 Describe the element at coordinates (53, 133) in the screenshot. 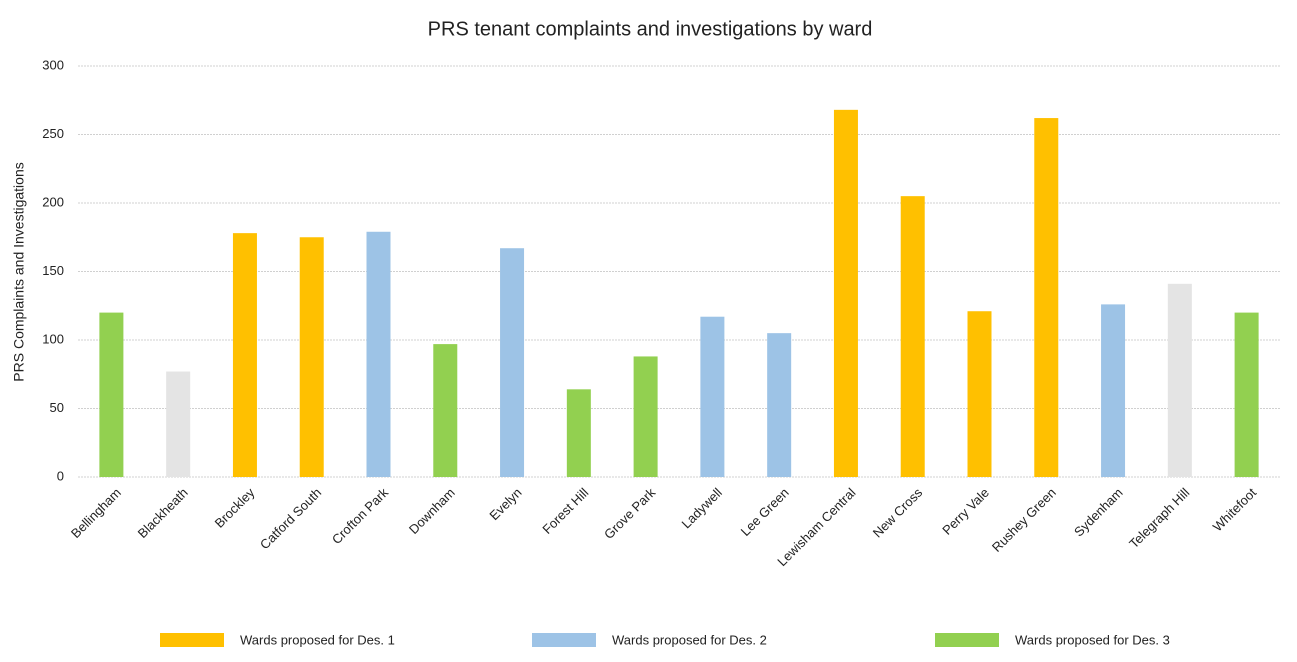

I see `y-tick-label: 250` at that location.